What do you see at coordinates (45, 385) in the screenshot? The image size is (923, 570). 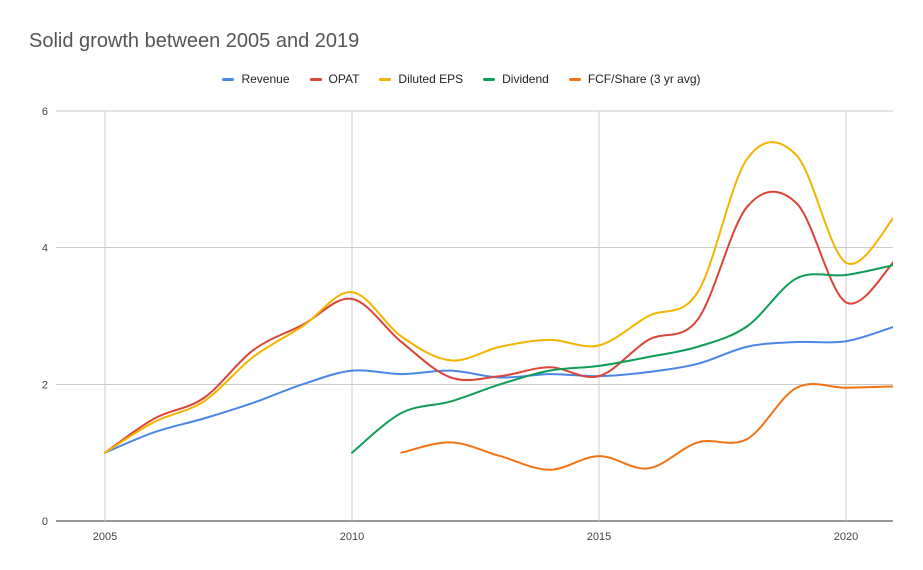 I see `y-tick-label-2: 2` at bounding box center [45, 385].